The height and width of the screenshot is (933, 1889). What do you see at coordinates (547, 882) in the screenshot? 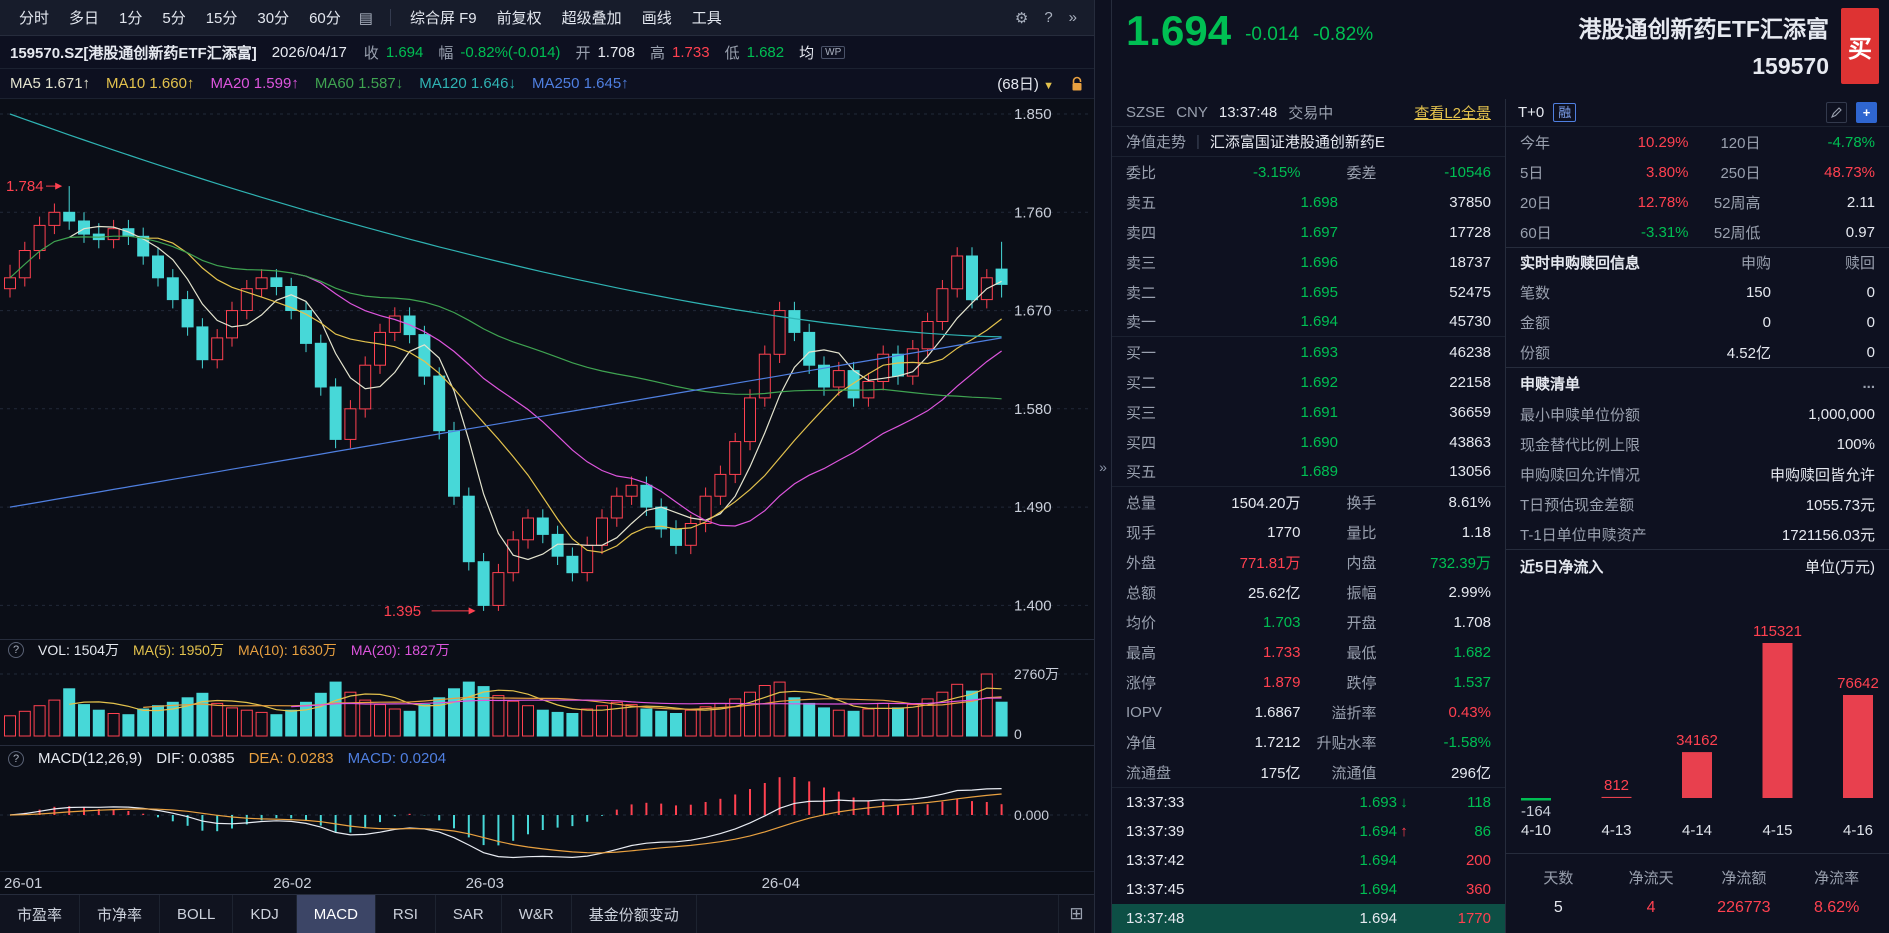
I see `x-axis: 26-01 26-02 26-03 26-04` at bounding box center [547, 882].